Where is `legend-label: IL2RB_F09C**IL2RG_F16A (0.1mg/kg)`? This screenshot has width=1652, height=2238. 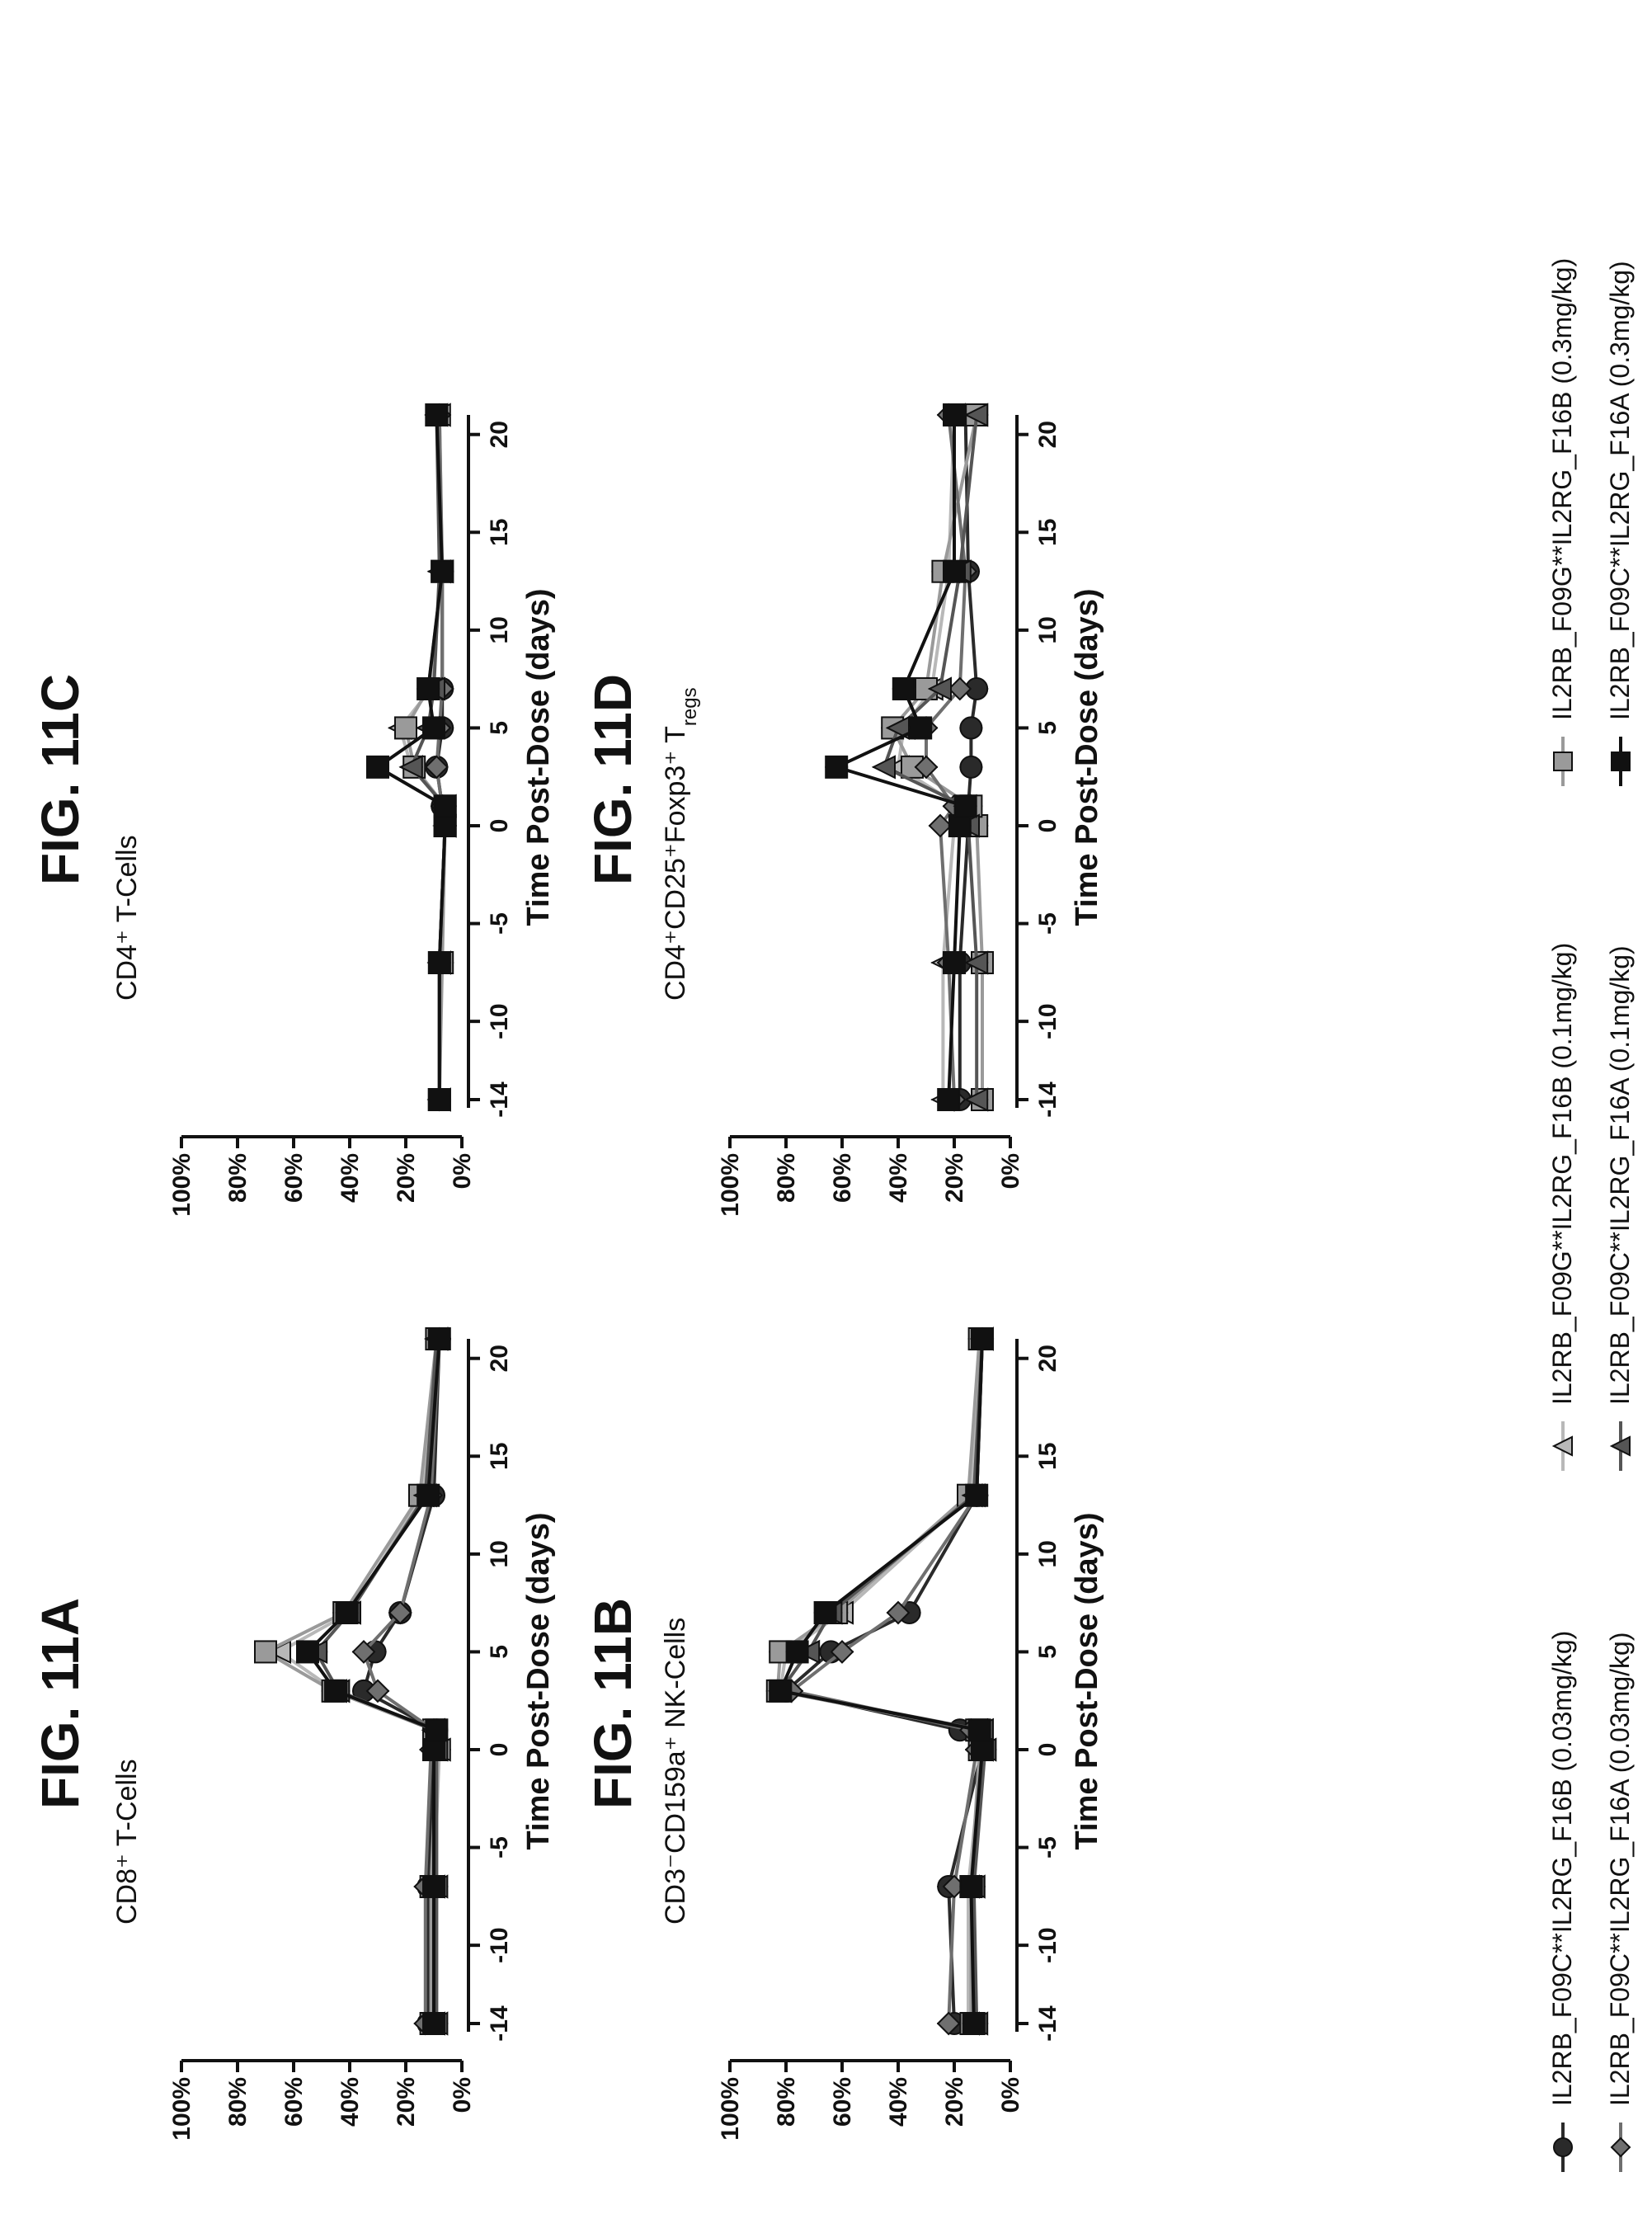 legend-label: IL2RB_F09C**IL2RG_F16A (0.1mg/kg) is located at coordinates (1620, 1175).